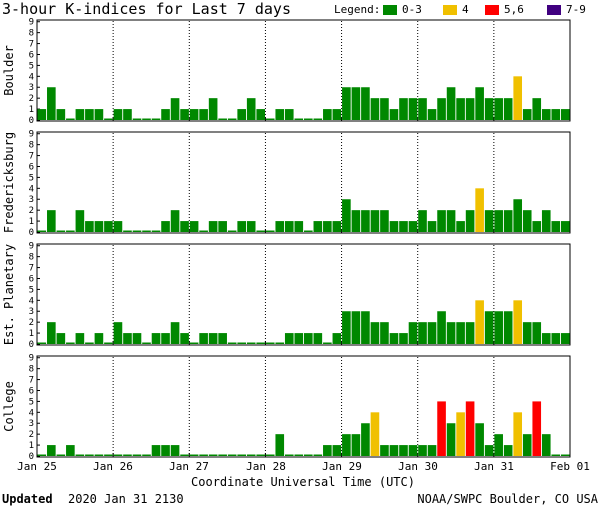  What do you see at coordinates (465, 9) in the screenshot?
I see `legend-item-label: 4` at bounding box center [465, 9].